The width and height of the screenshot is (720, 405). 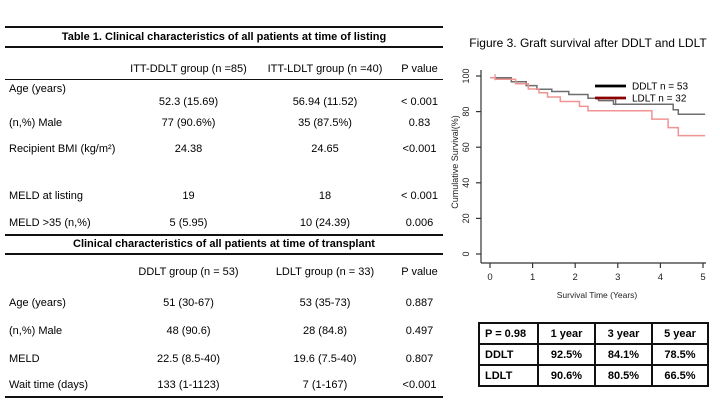 I want to click on cell-value: 90.6%, so click(x=566, y=375).